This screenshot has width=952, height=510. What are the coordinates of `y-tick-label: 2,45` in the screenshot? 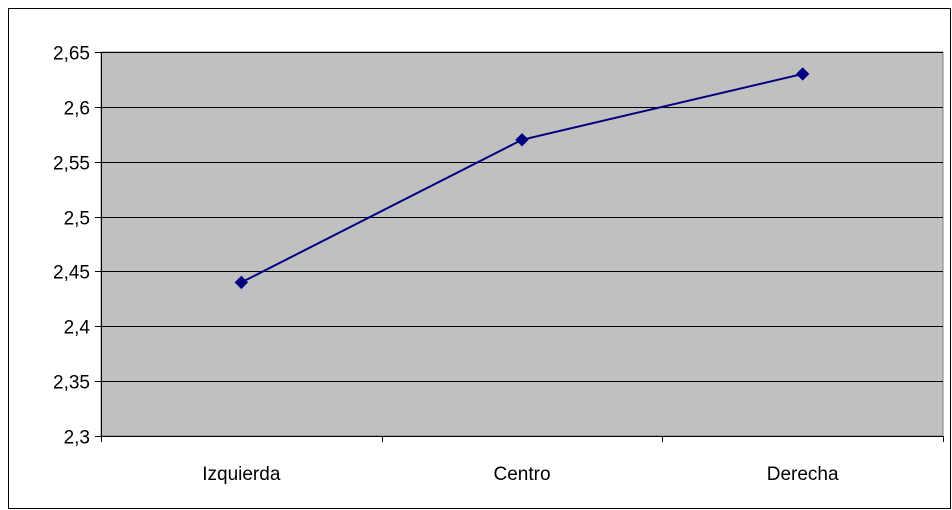 It's located at (71, 273).